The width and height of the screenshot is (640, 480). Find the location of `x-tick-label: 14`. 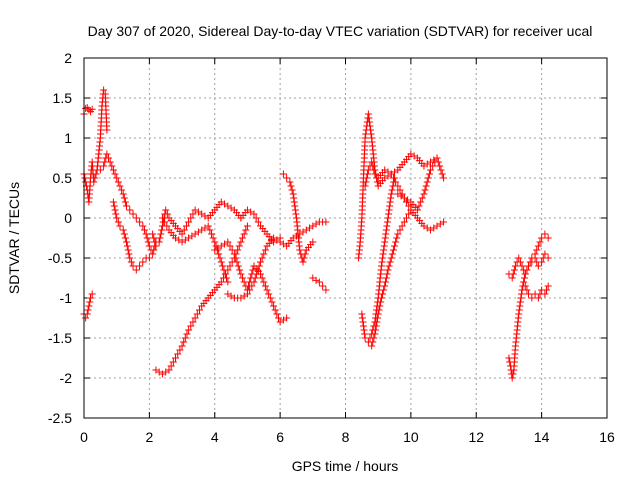

x-tick-label: 14 is located at coordinates (542, 437).